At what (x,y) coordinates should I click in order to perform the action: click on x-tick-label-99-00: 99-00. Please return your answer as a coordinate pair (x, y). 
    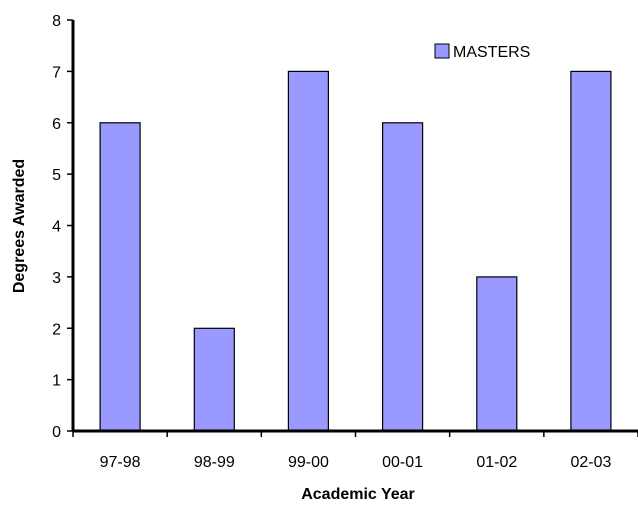
    Looking at the image, I should click on (308, 462).